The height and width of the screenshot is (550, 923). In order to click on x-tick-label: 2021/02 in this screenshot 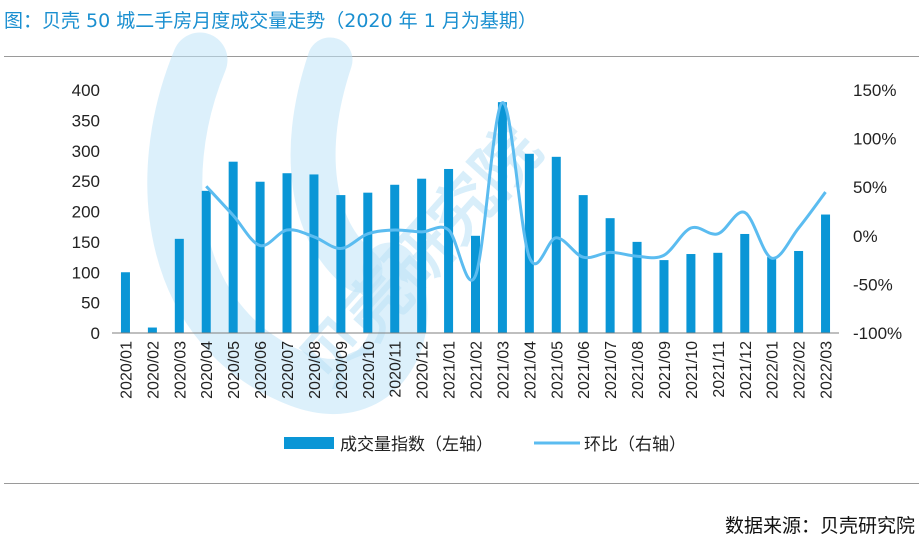, I will do `click(477, 370)`.